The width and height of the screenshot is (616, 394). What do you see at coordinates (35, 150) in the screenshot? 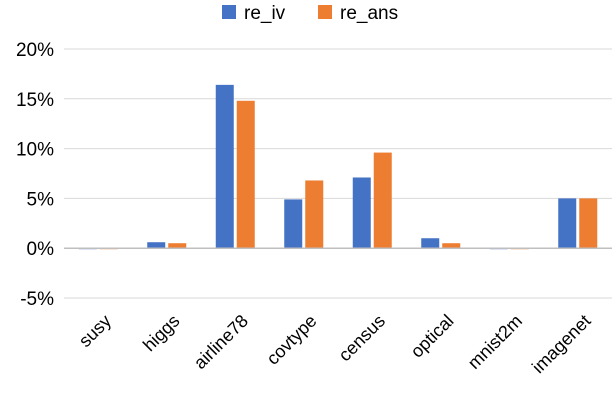
I see `y-tick-label: 10%` at bounding box center [35, 150].